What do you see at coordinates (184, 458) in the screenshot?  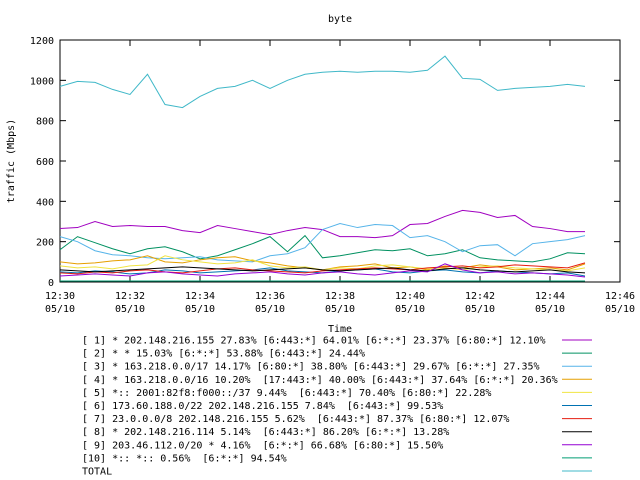 I see `legend-label: [10] *:: *:: 0.56% [6:*:*] 94.54%` at bounding box center [184, 458].